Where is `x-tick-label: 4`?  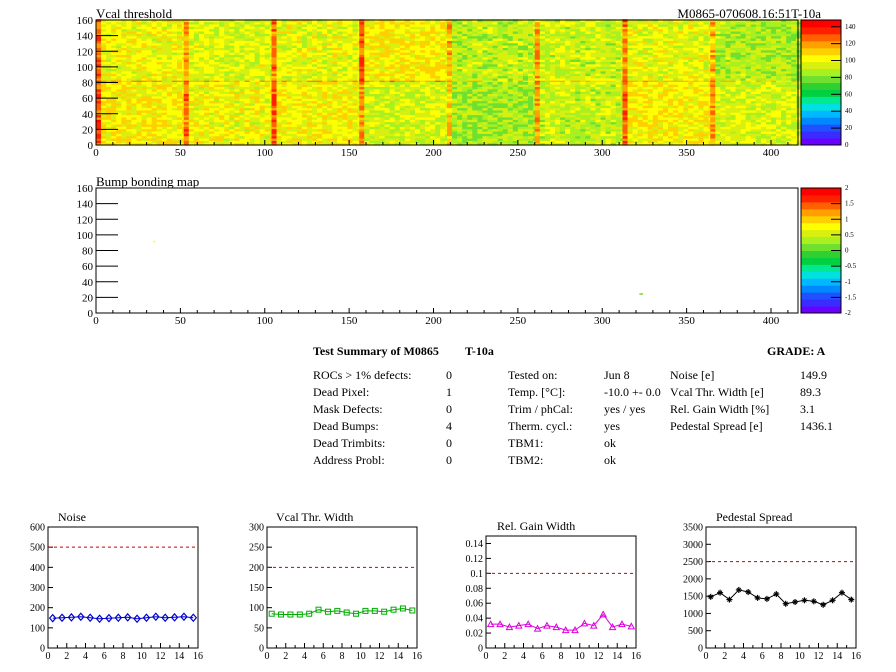 x-tick-label: 4 is located at coordinates (523, 656).